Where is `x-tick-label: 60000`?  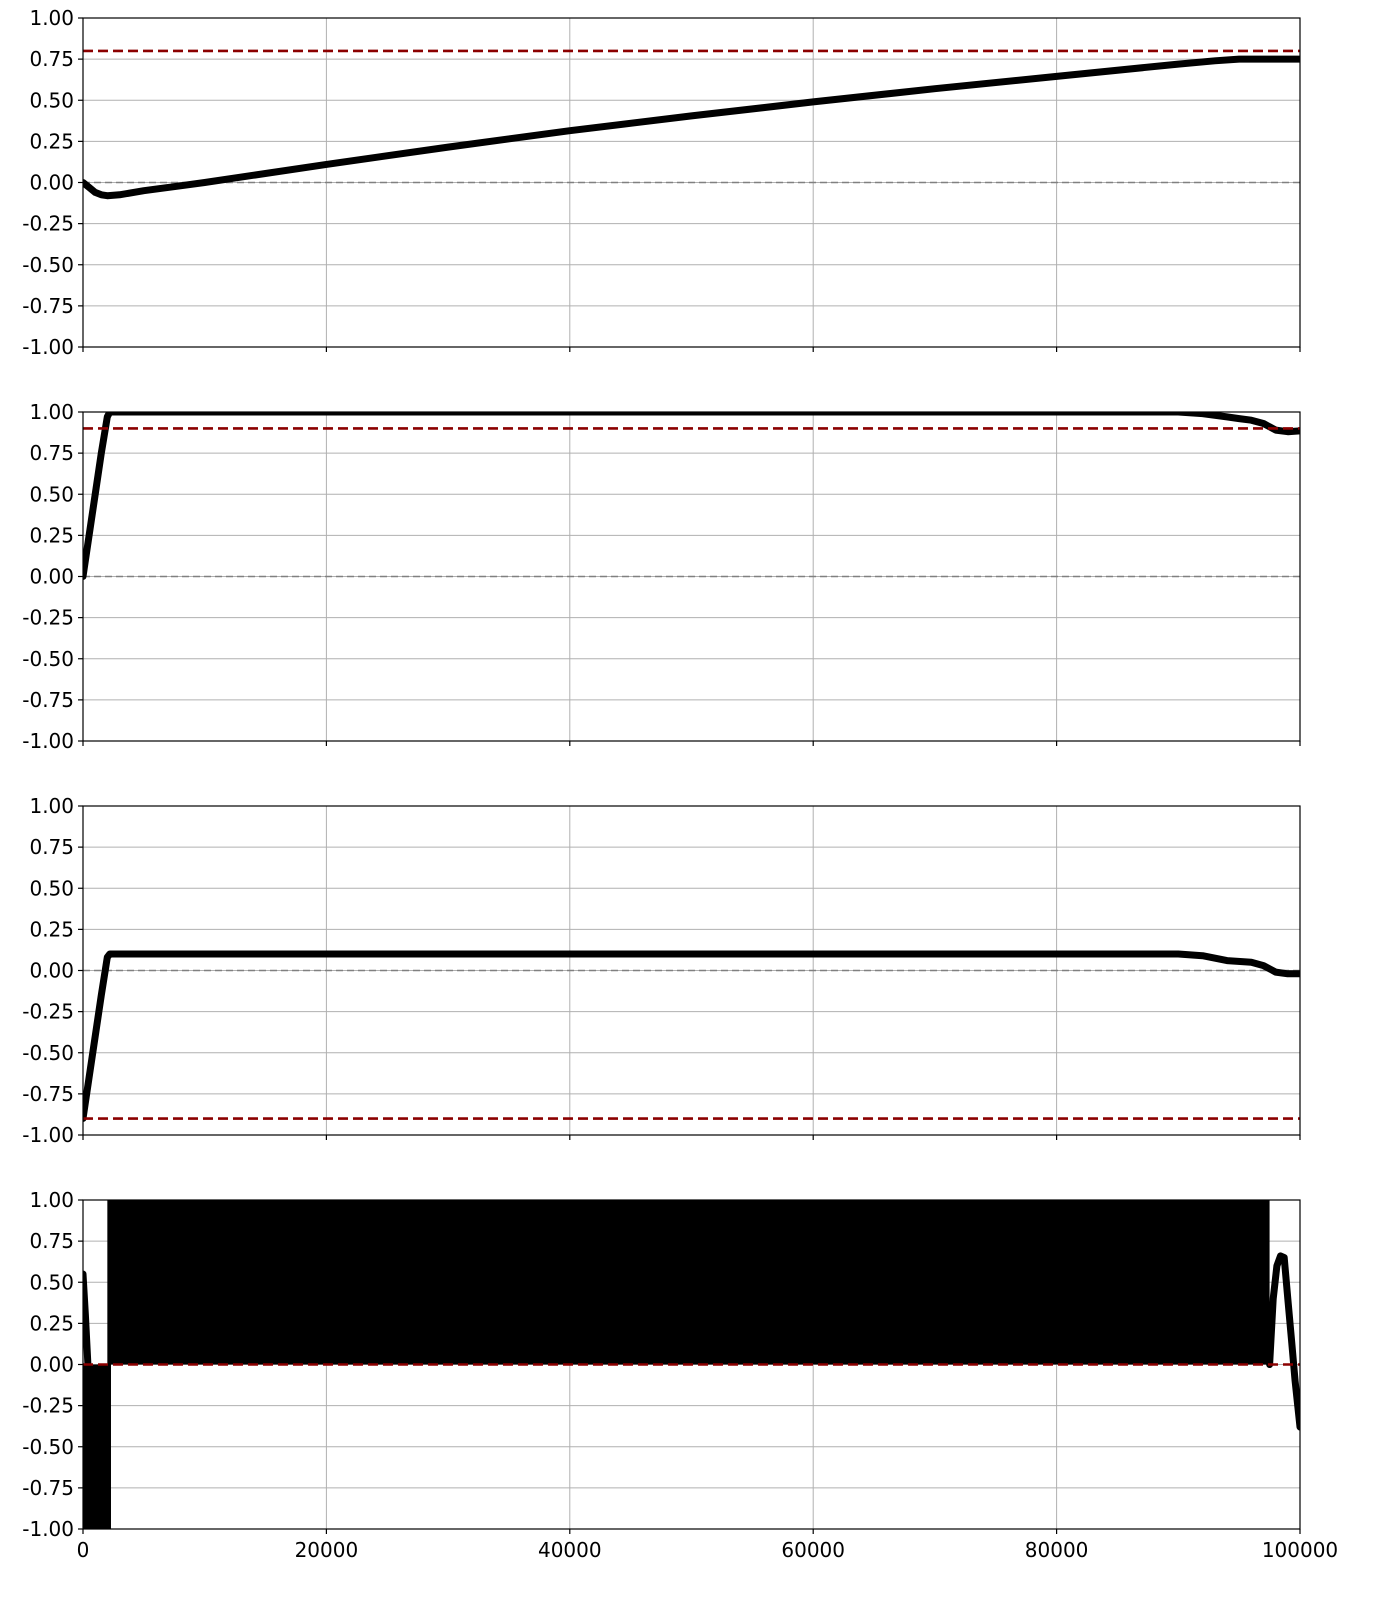
x-tick-label: 60000 is located at coordinates (813, 1550).